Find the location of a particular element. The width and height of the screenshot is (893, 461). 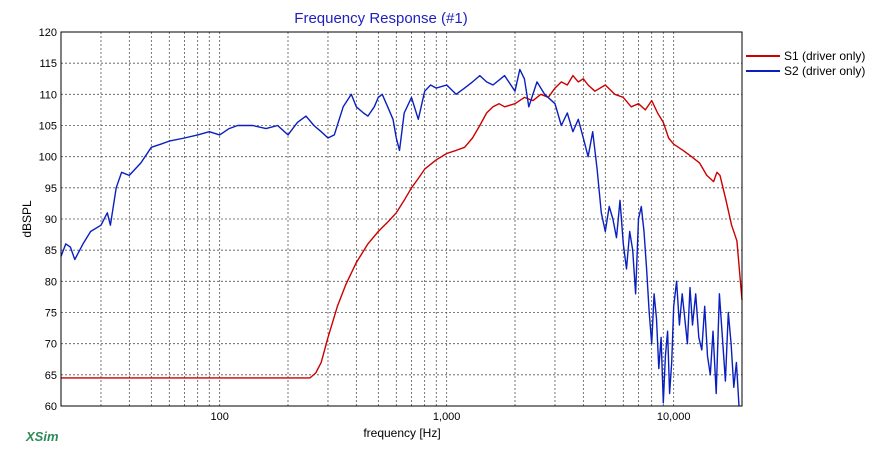

y-tick-label: 120 is located at coordinates (48, 33).